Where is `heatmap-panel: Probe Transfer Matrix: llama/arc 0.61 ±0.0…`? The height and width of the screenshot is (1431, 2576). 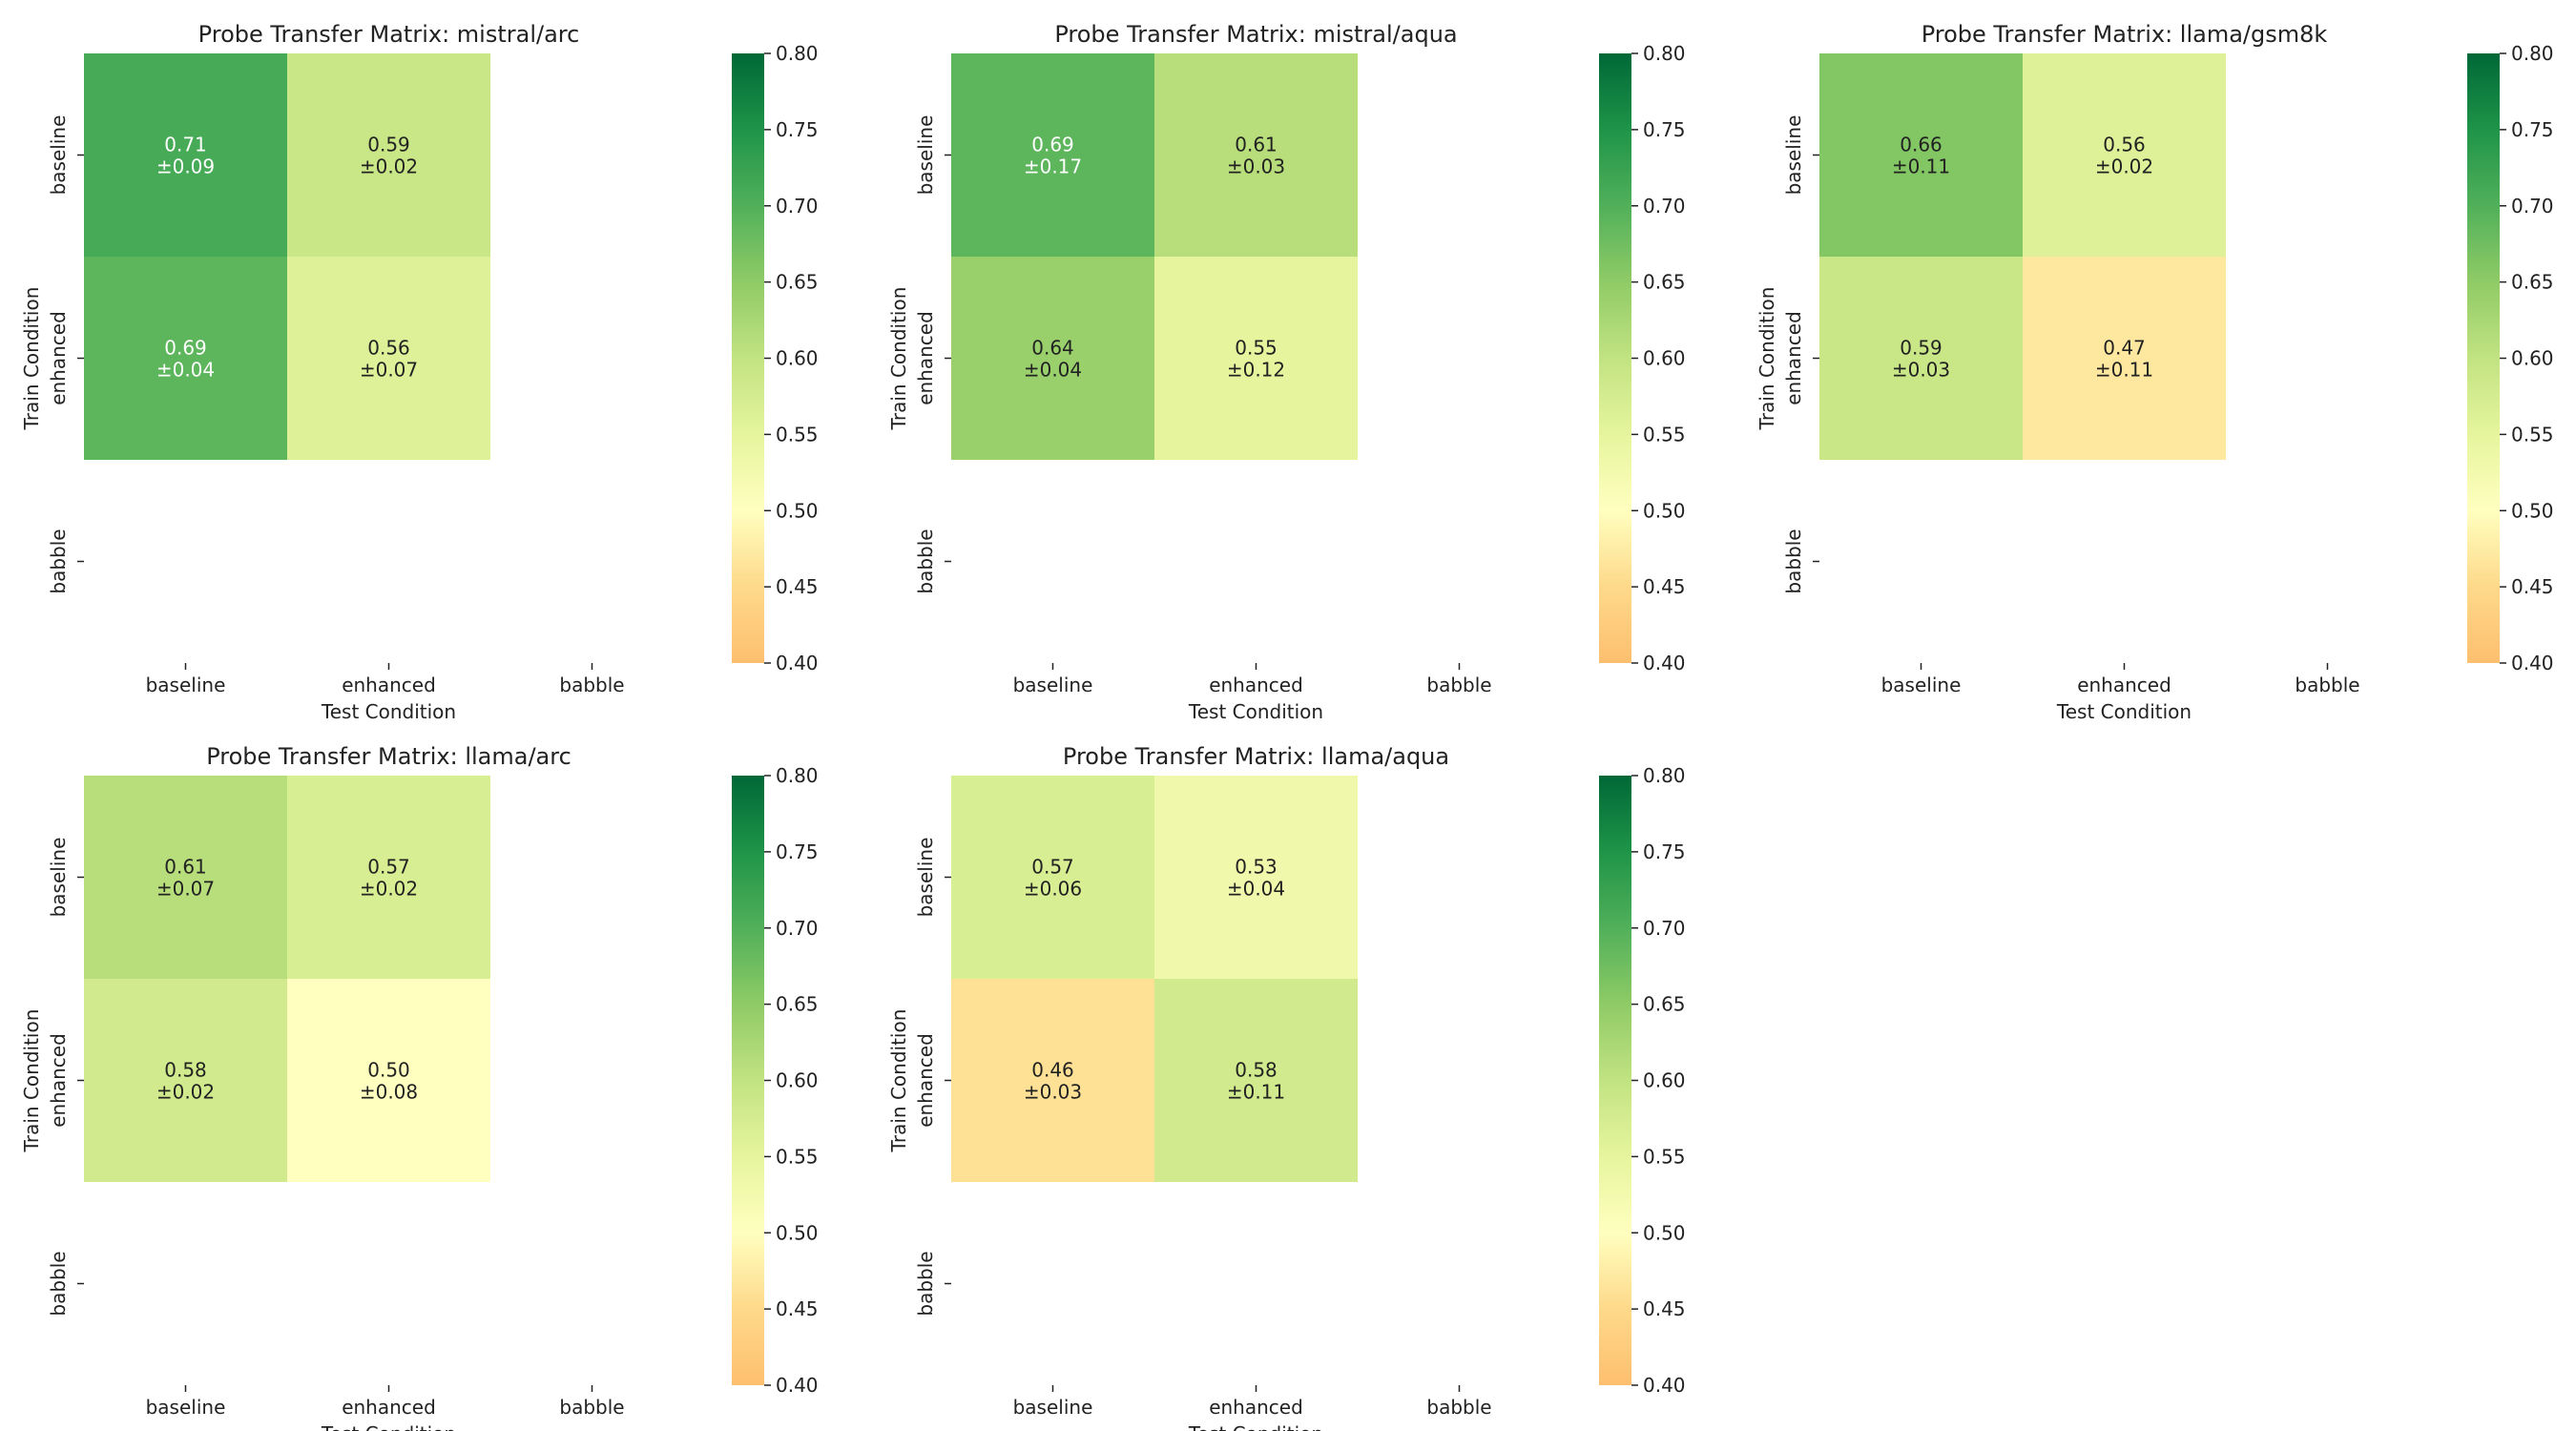 heatmap-panel: Probe Transfer Matrix: llama/arc 0.61 ±0.0… is located at coordinates (419, 1087).